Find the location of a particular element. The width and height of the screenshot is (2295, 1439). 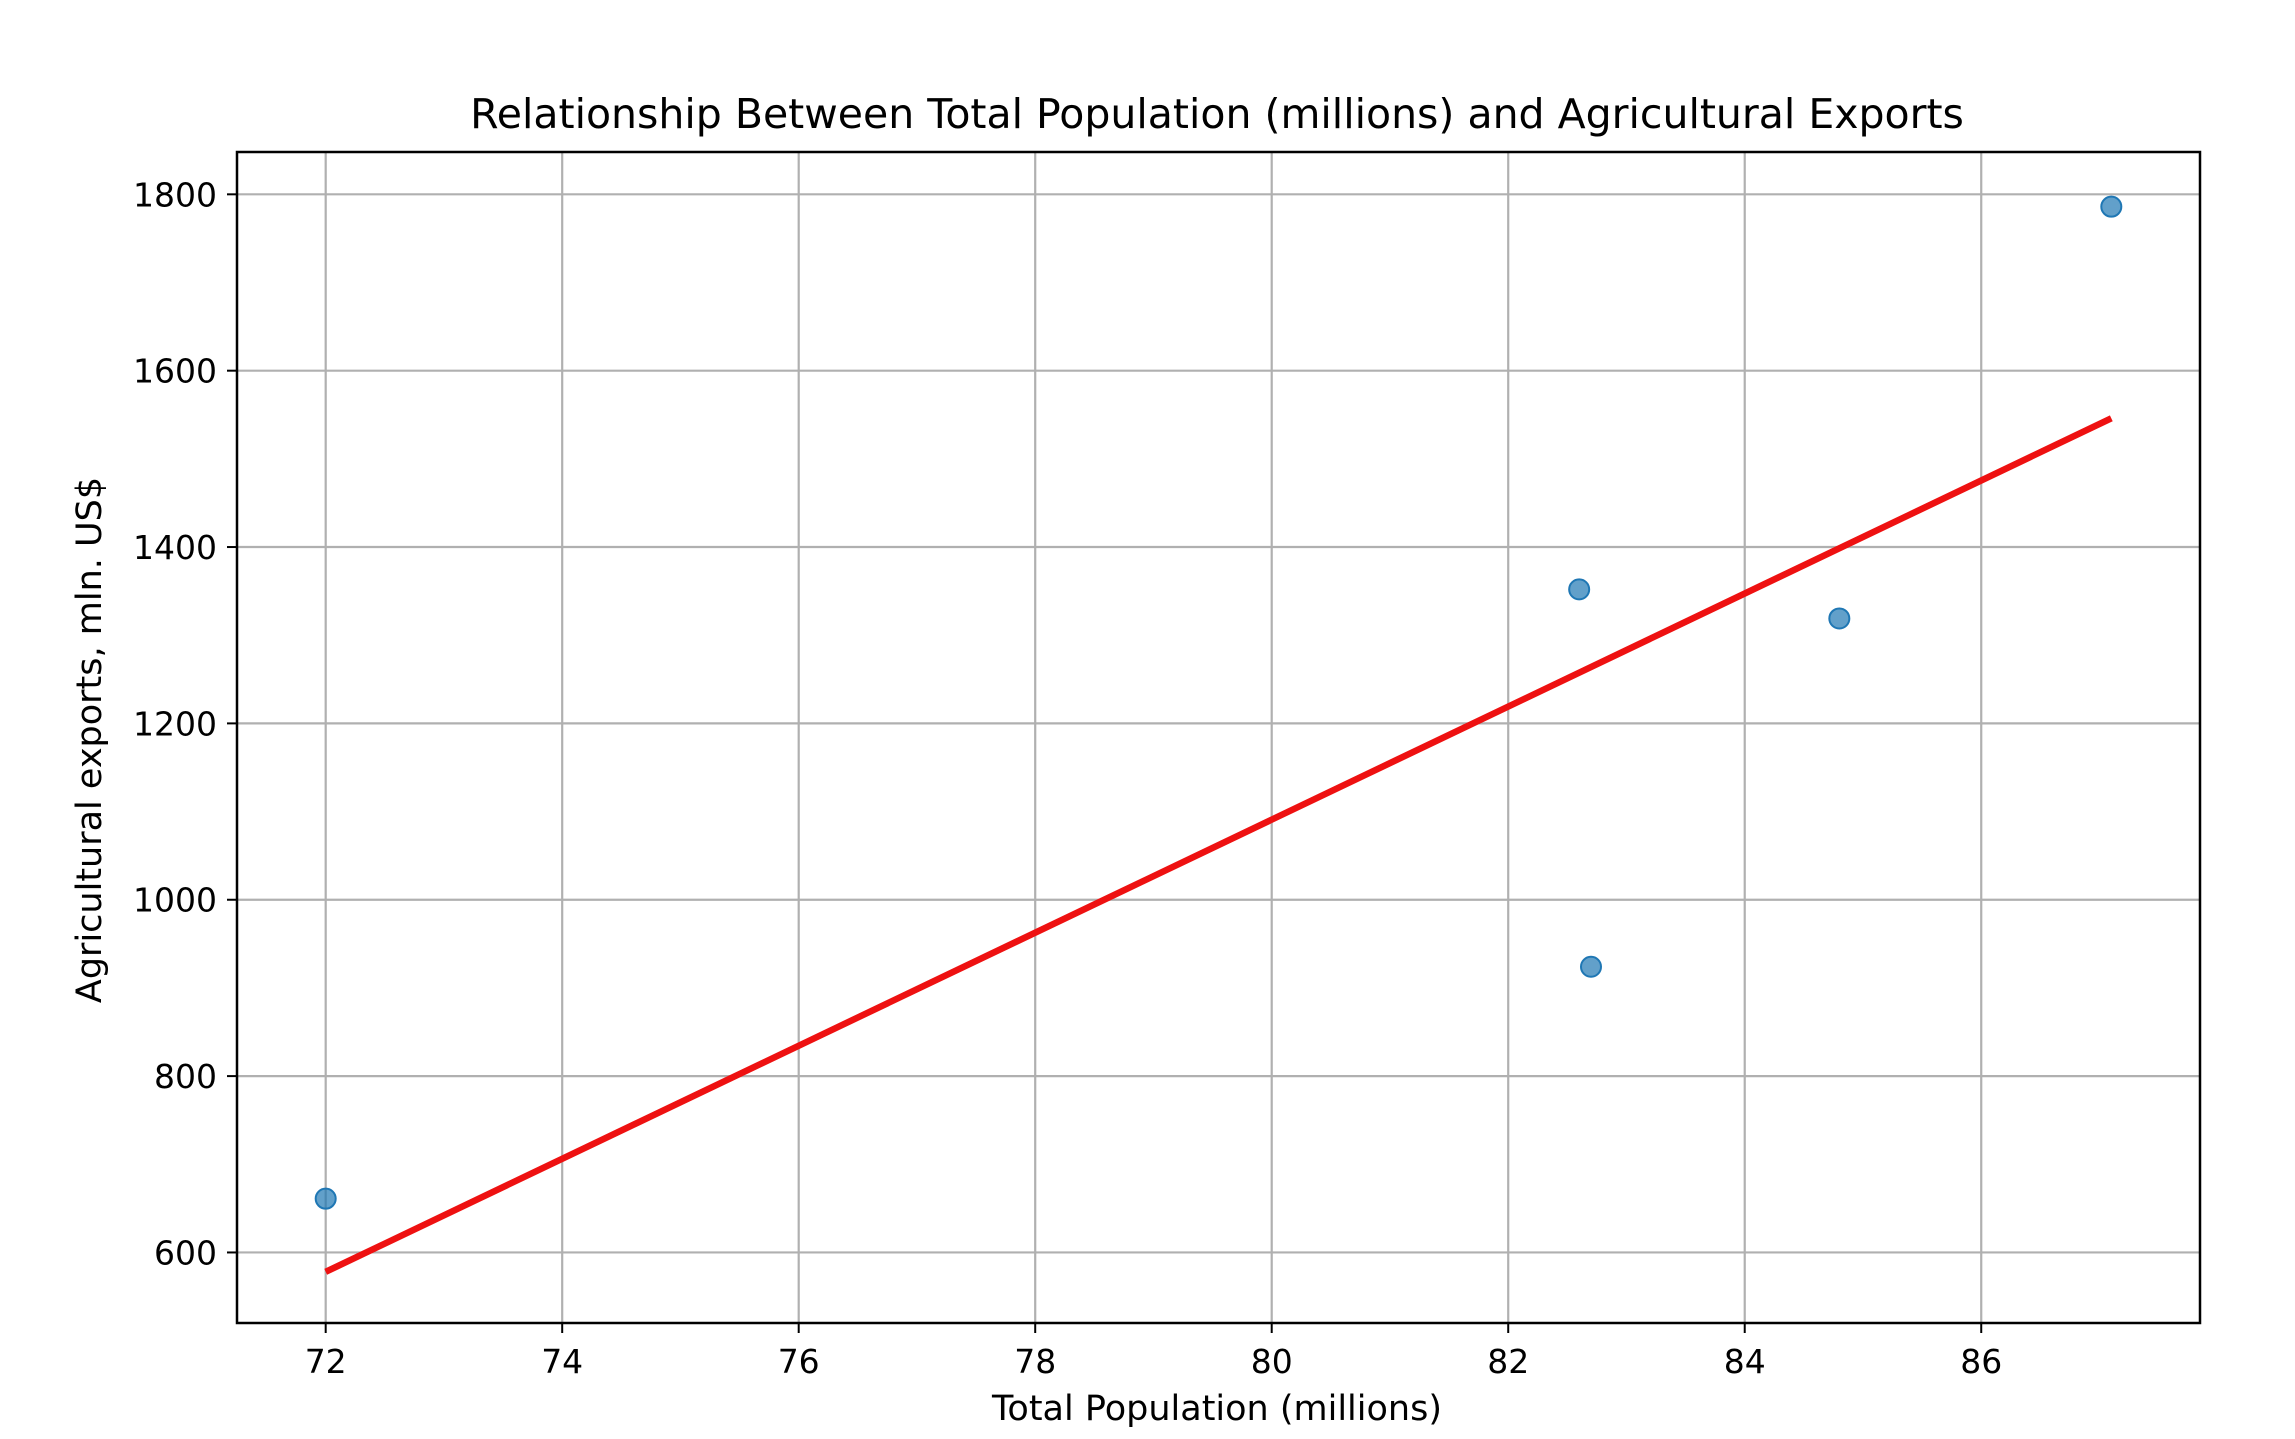

x-axis-label: Total Population (millions) is located at coordinates (1216, 1409).